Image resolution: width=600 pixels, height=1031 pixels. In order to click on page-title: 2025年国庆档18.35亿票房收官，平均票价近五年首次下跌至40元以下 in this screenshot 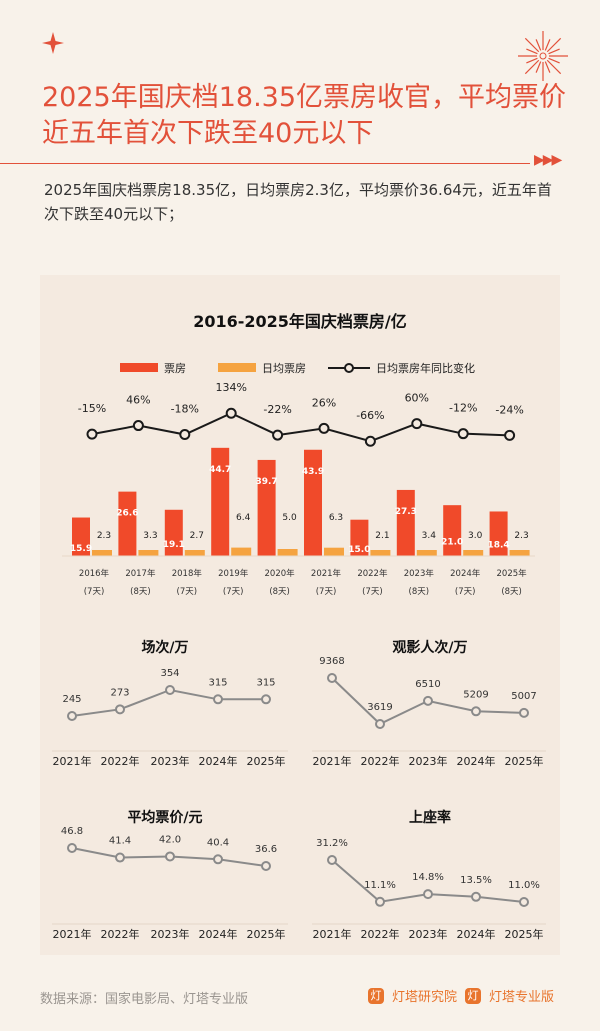, I will do `click(304, 115)`.